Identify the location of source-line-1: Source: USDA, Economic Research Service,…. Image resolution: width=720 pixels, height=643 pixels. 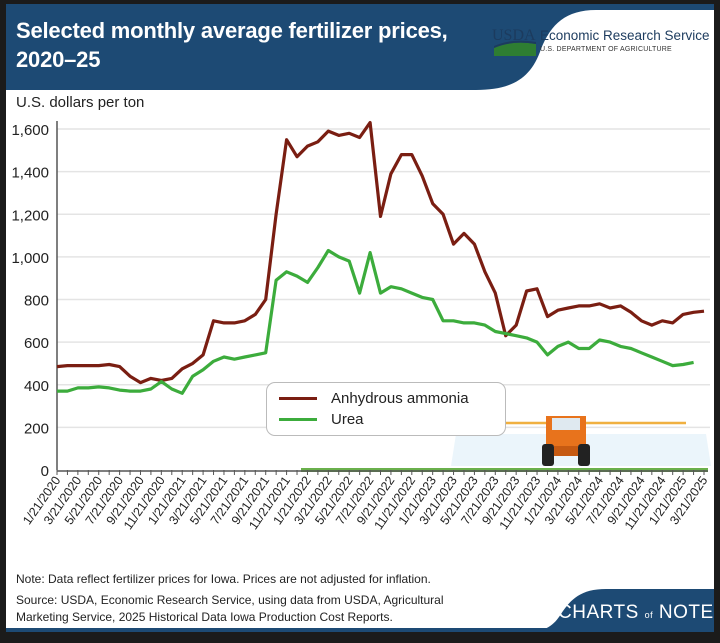
(230, 600).